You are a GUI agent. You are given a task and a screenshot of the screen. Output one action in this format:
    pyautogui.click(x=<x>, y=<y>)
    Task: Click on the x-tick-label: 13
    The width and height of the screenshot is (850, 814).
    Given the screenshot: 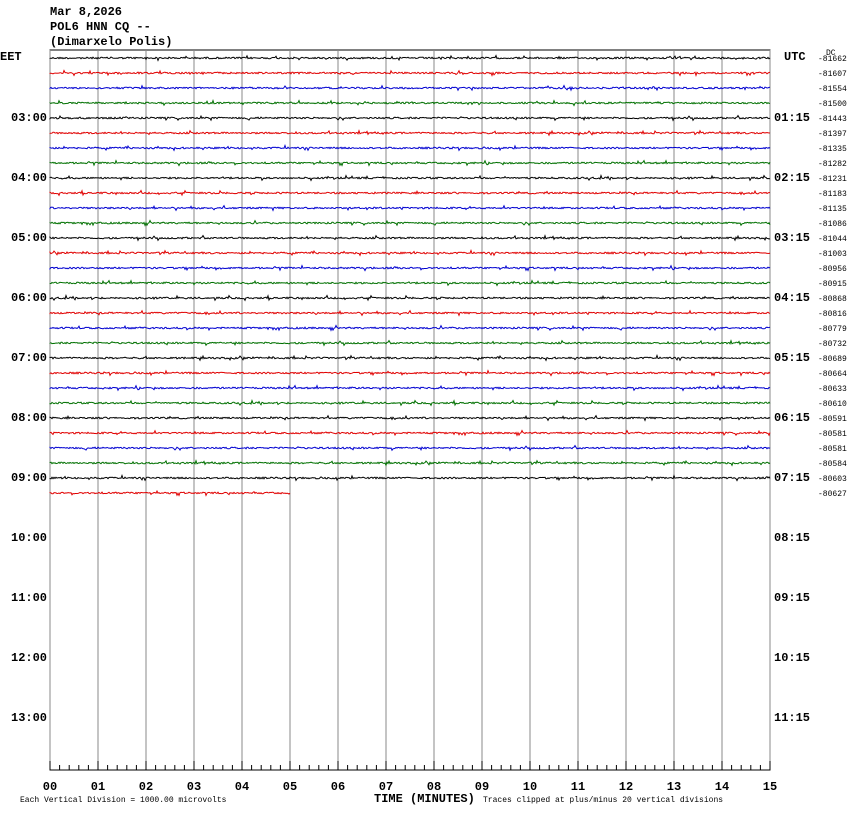 What is the action you would take?
    pyautogui.click(x=674, y=787)
    